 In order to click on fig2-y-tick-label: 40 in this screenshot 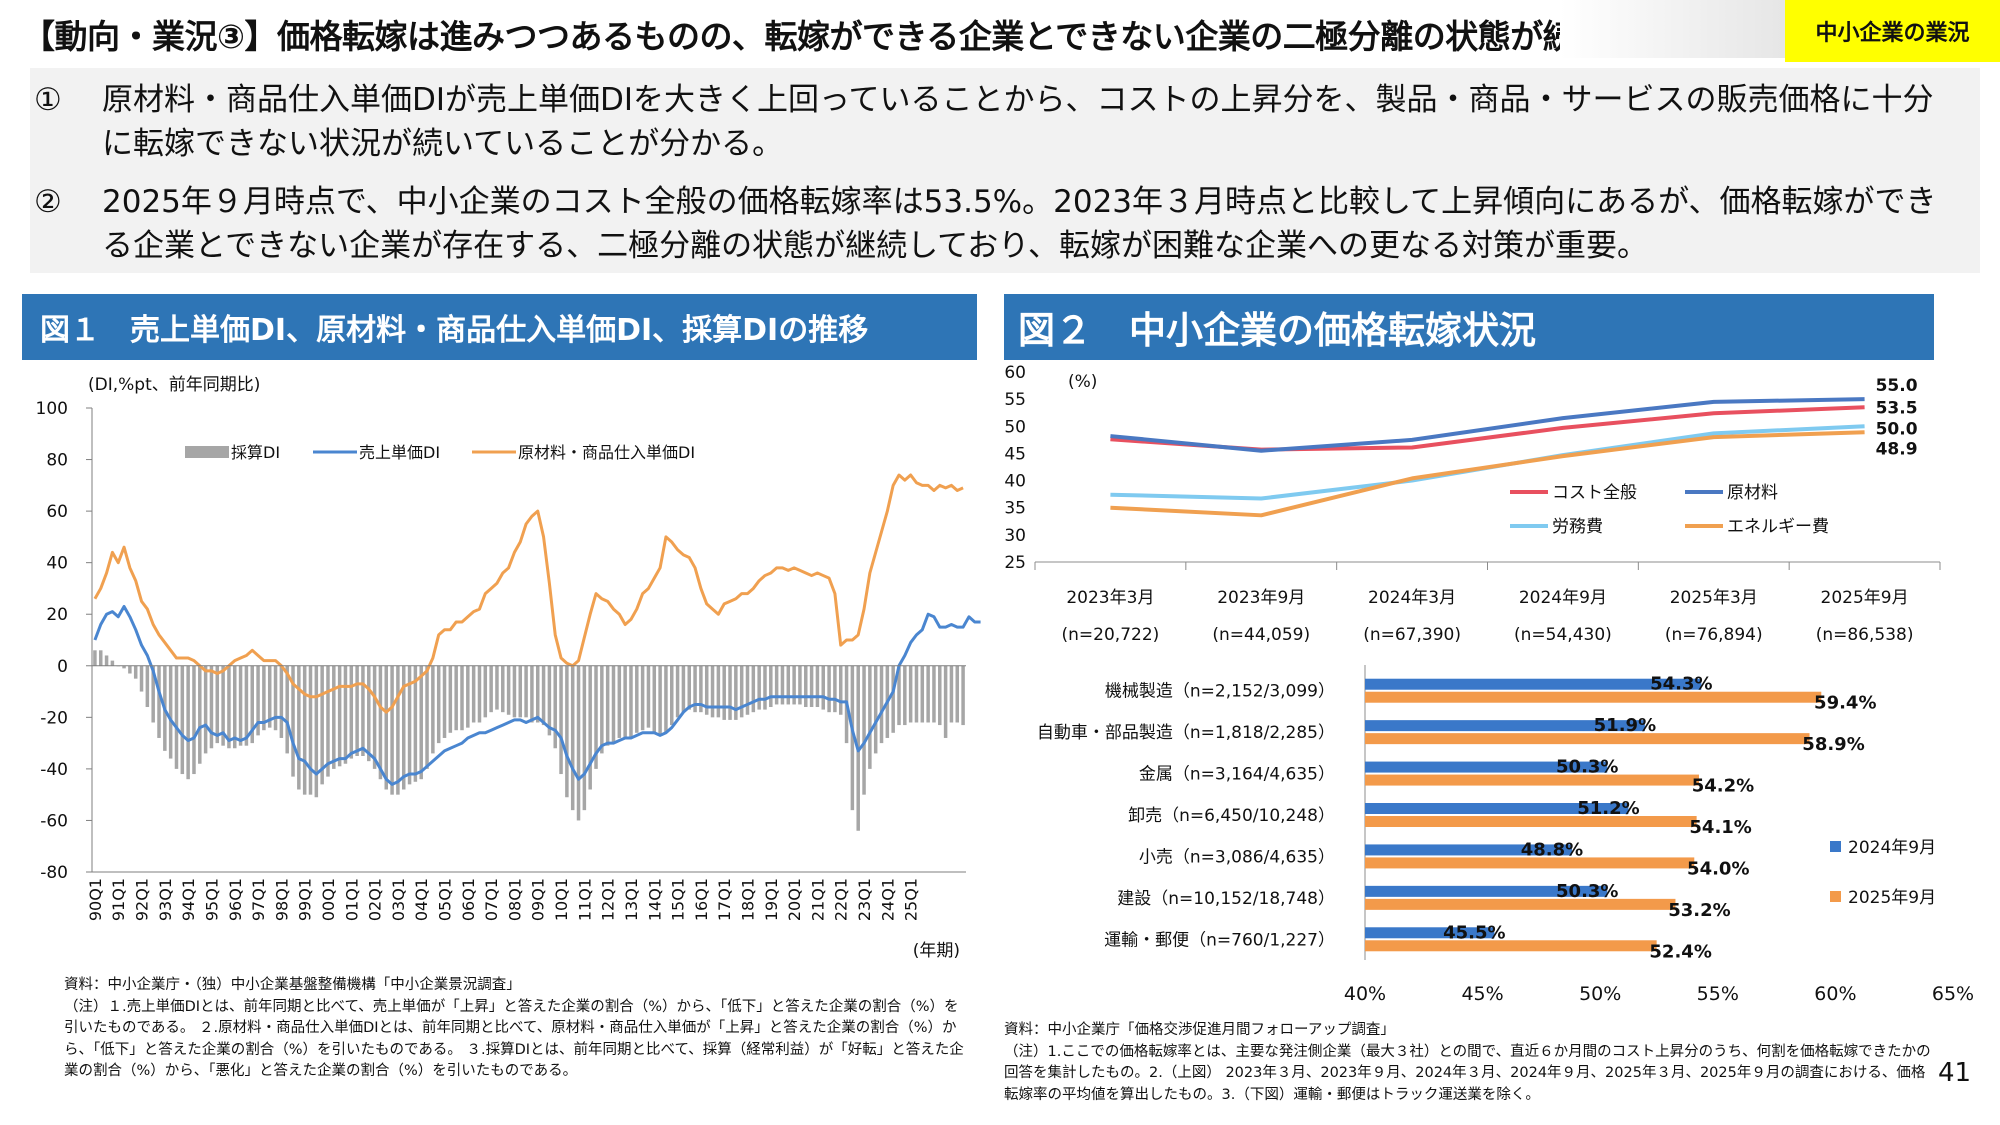, I will do `click(1015, 482)`.